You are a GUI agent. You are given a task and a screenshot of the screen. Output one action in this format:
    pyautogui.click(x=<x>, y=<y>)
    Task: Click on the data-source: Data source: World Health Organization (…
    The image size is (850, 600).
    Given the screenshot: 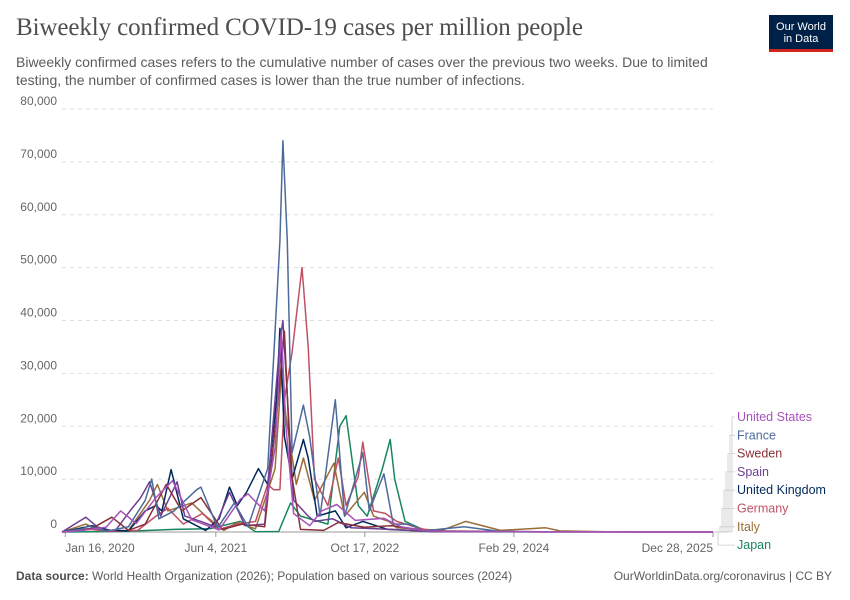 What is the action you would take?
    pyautogui.click(x=264, y=576)
    